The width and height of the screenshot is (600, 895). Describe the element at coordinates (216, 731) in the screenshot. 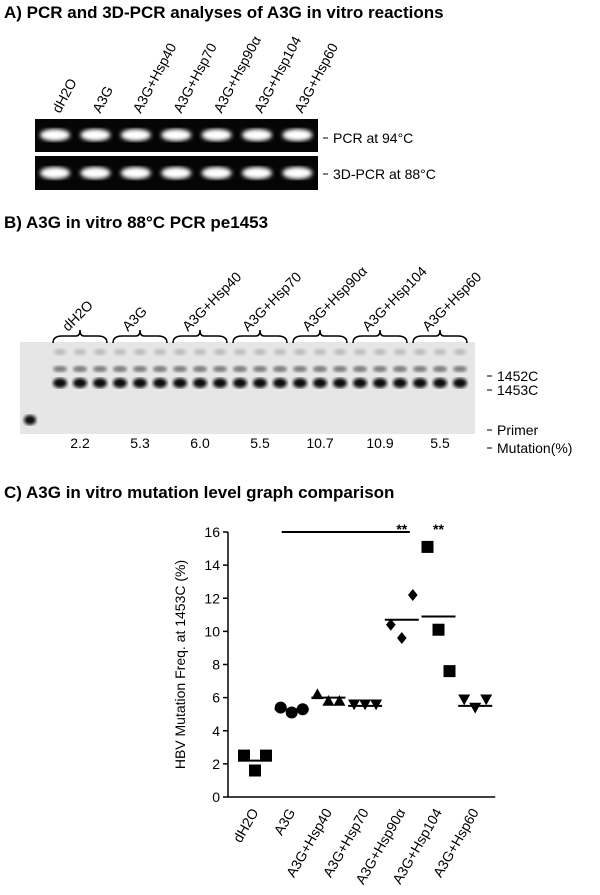

I see `y-tick-label: 4` at that location.